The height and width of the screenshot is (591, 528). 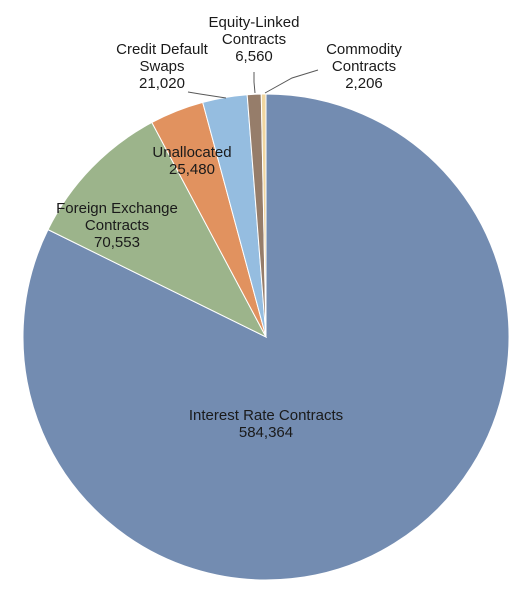 I want to click on slice-name-label: Swaps, so click(x=161, y=66).